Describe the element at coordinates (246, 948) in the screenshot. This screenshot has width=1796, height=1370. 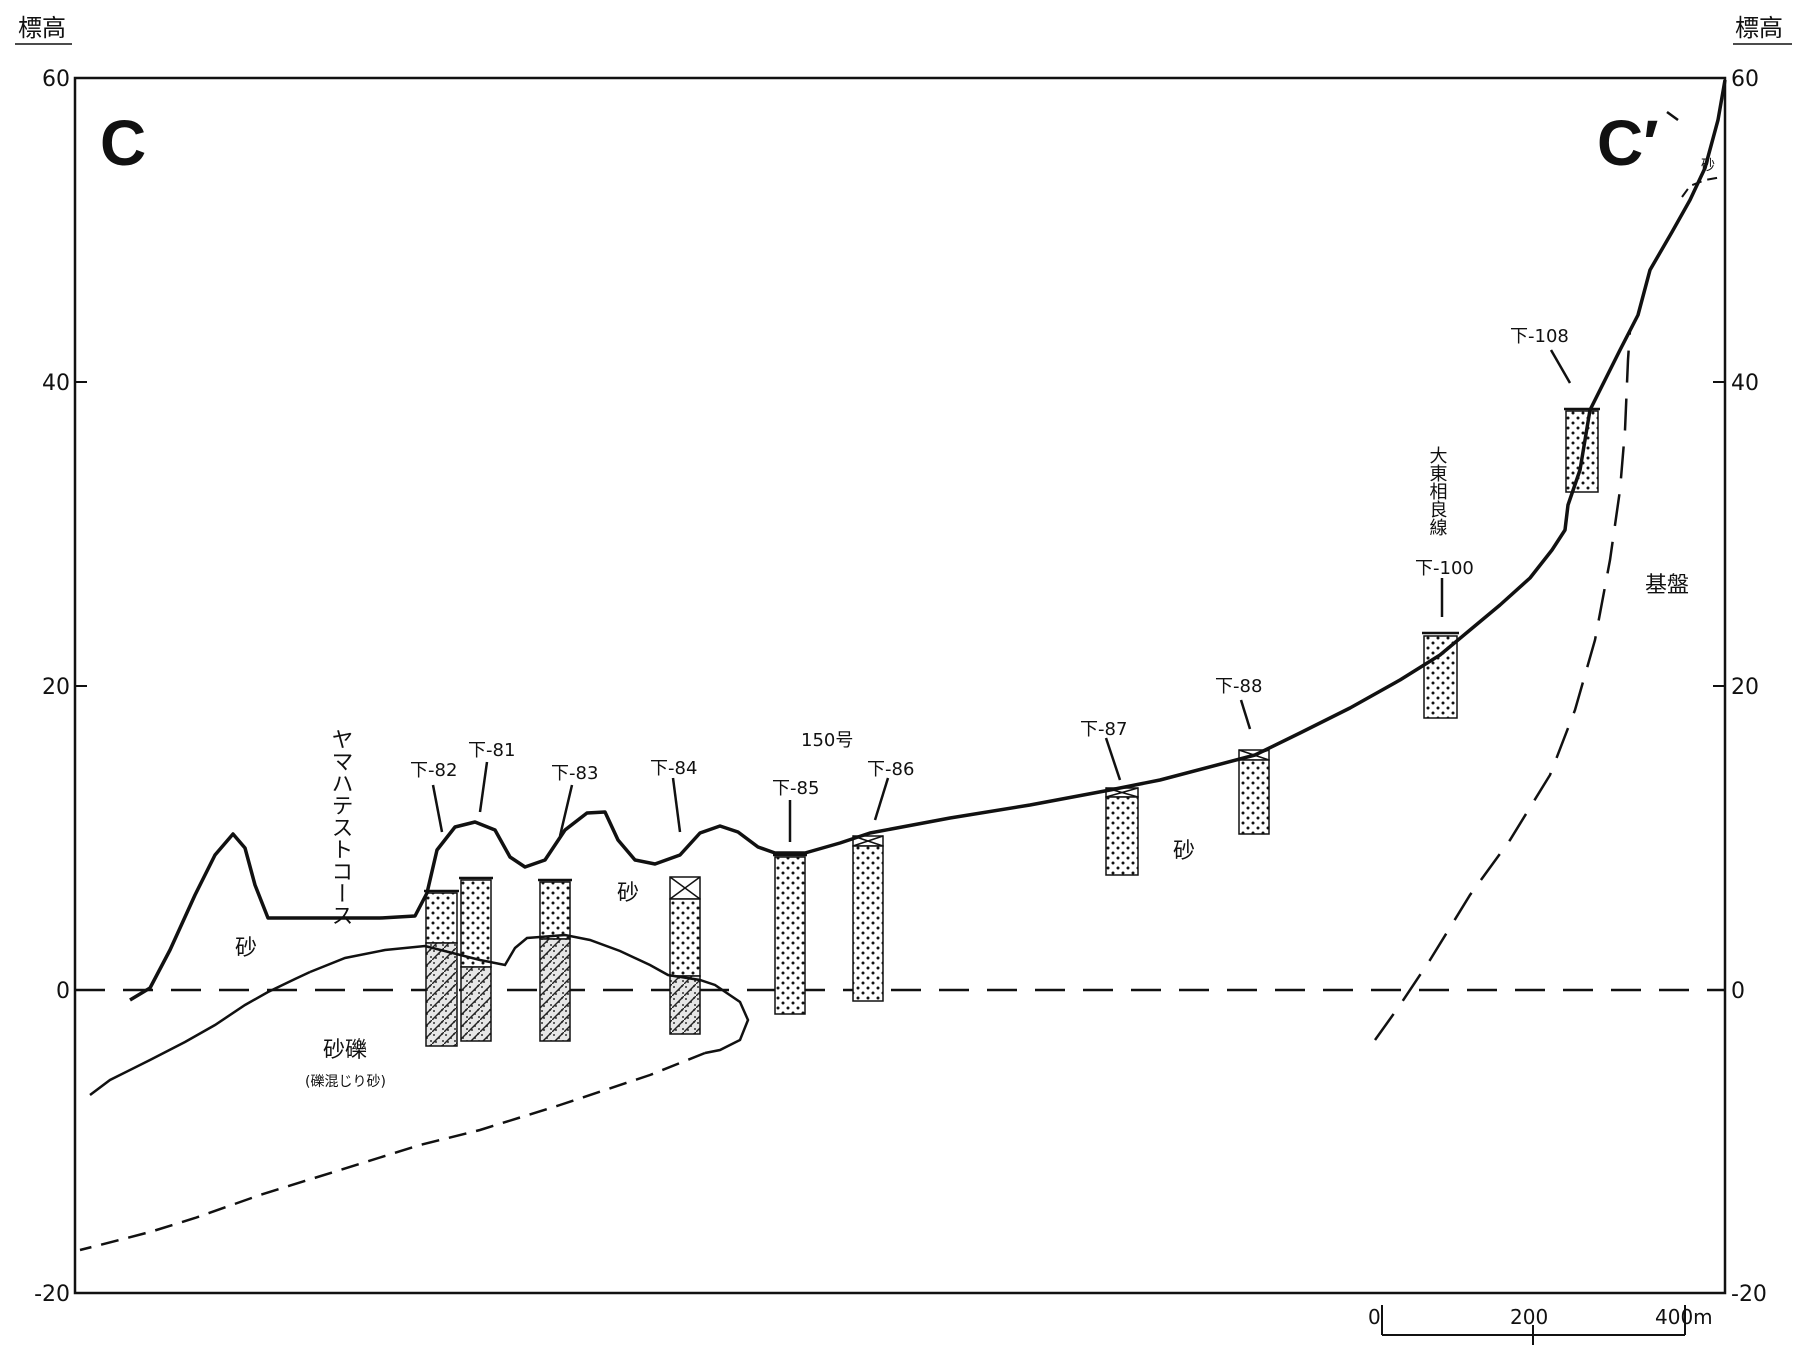
I see `annotation-sand-left: 砂` at that location.